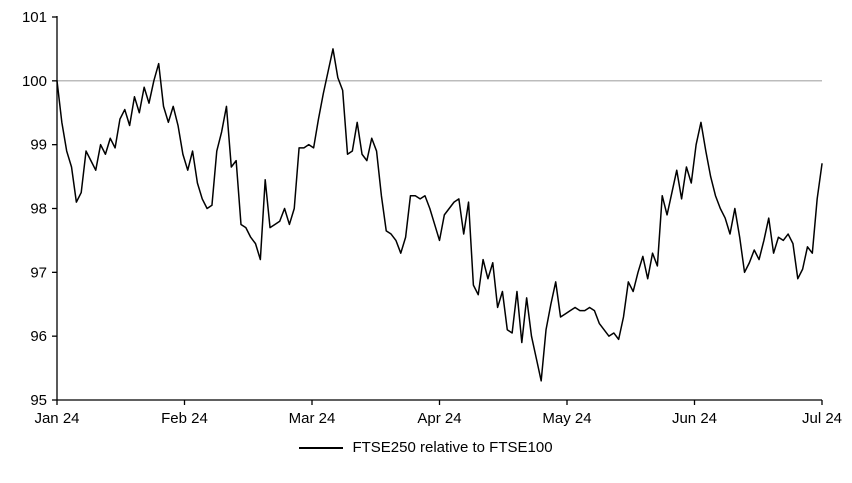  I want to click on x-tick-label: Feb 24, so click(184, 418).